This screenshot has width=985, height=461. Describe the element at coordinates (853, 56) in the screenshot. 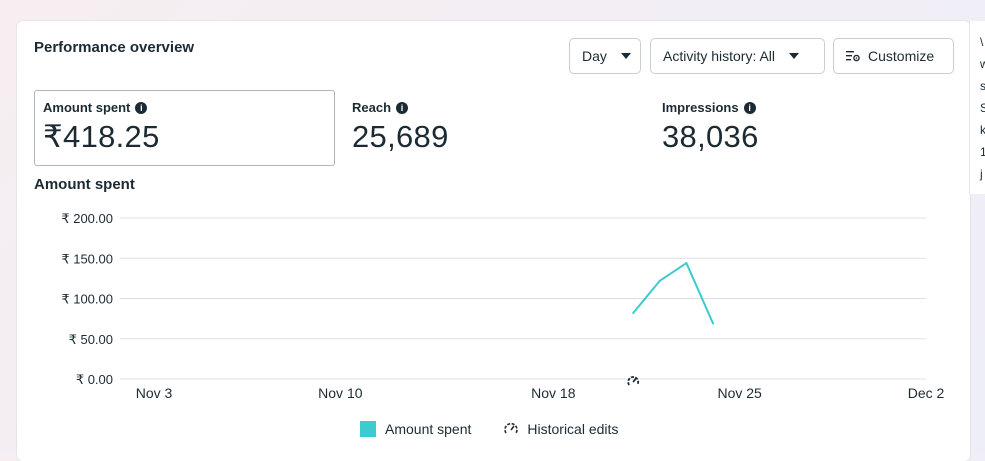

I see `customize-columns-icon` at that location.